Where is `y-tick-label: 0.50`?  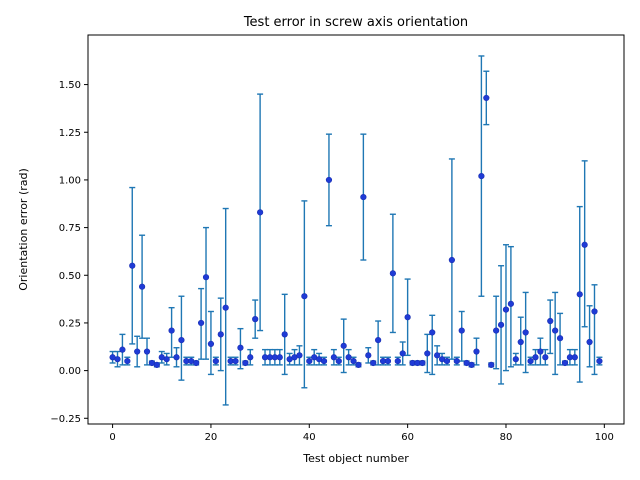 y-tick-label: 0.50 is located at coordinates (70, 276).